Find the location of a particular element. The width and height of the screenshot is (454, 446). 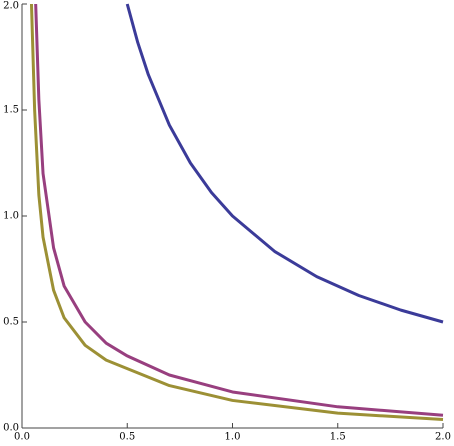

x-tick-label: 1.0 is located at coordinates (233, 437).